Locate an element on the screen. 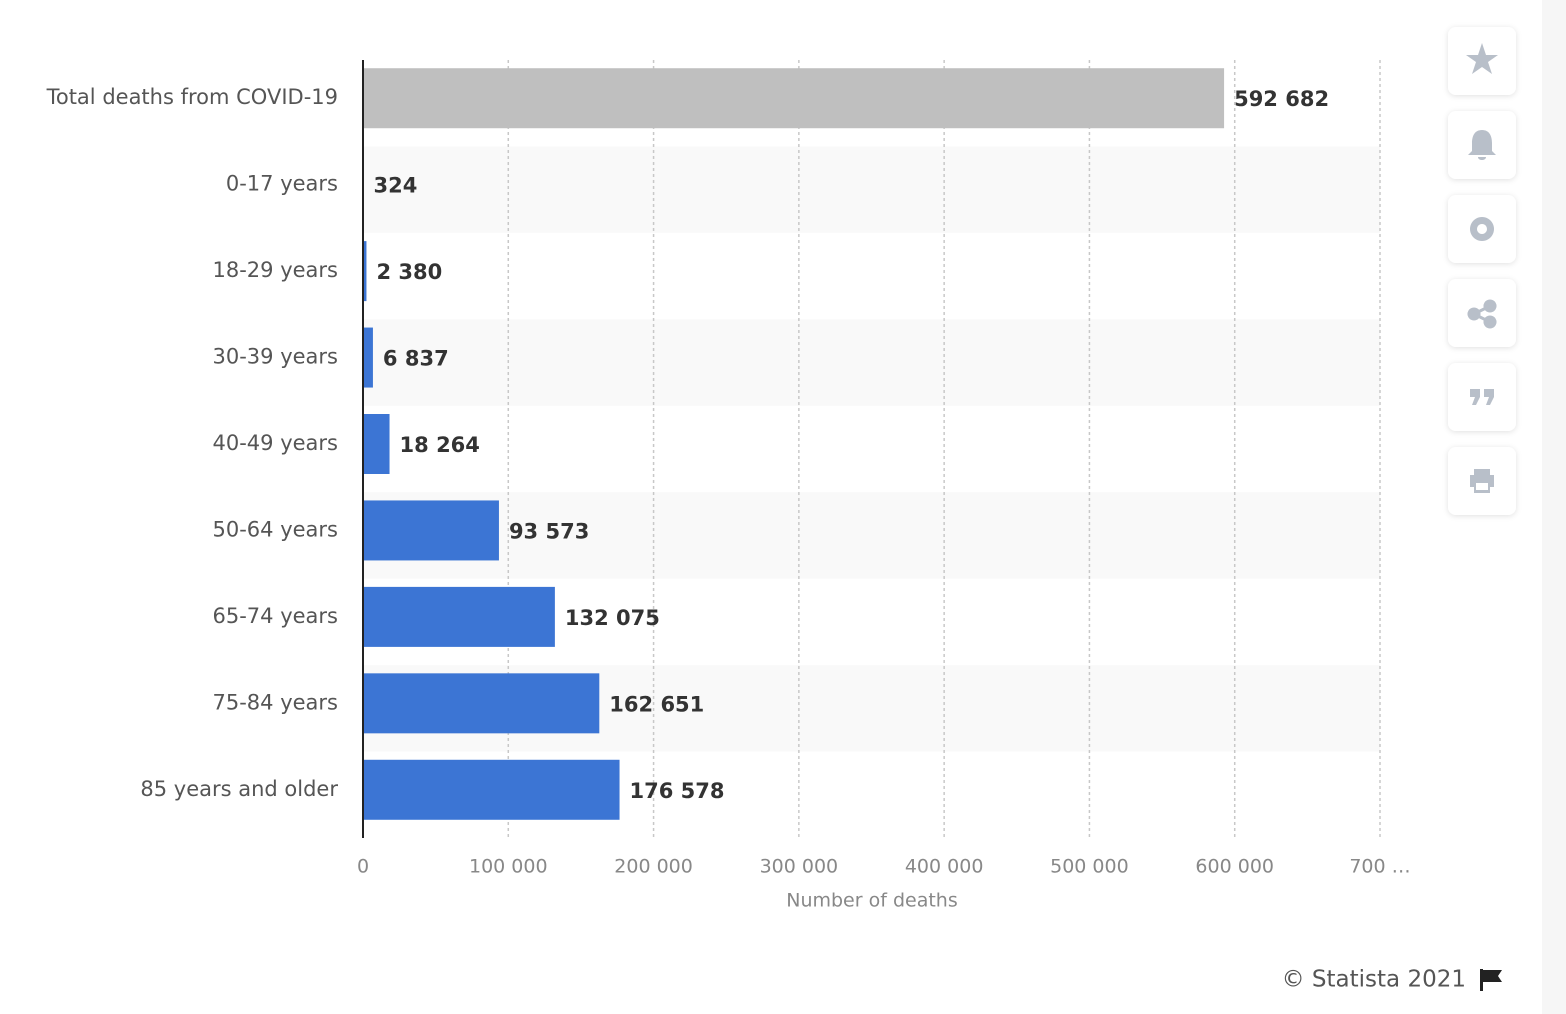 This screenshot has width=1566, height=1014. x-tick-label: 500 000 is located at coordinates (1089, 867).